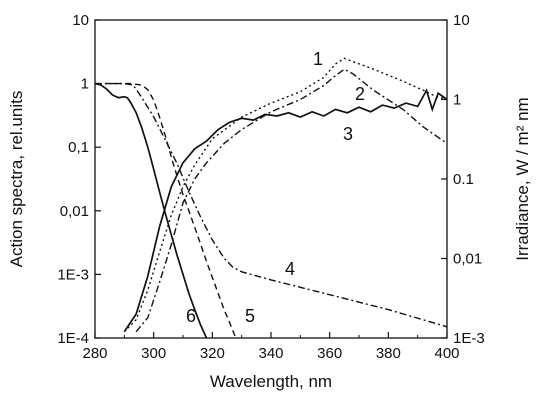  Describe the element at coordinates (94, 353) in the screenshot. I see `x-tick-label: 280` at that location.